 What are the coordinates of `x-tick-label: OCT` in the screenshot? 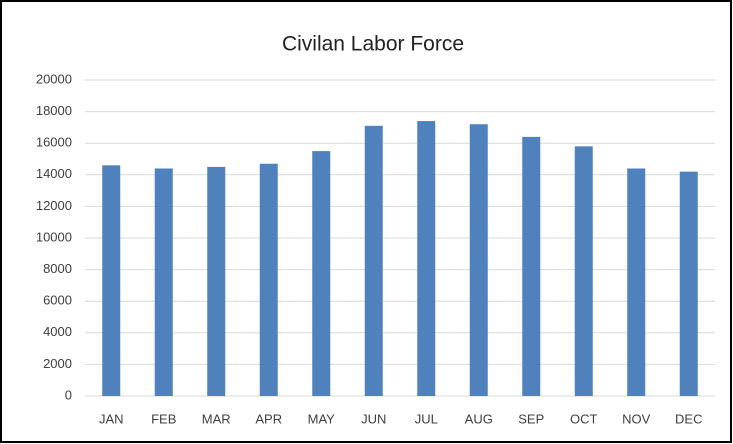 It's located at (584, 418).